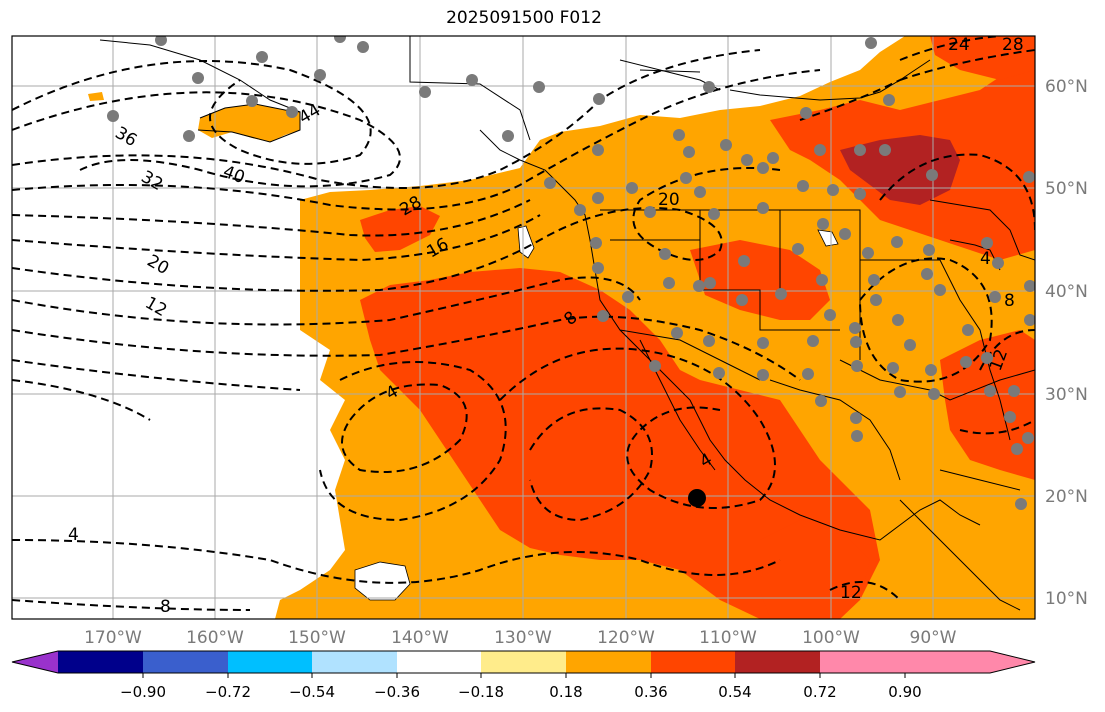 This screenshot has height=712, width=1105. Describe the element at coordinates (249, 123) in the screenshot. I see `field-orange-alaska` at that location.